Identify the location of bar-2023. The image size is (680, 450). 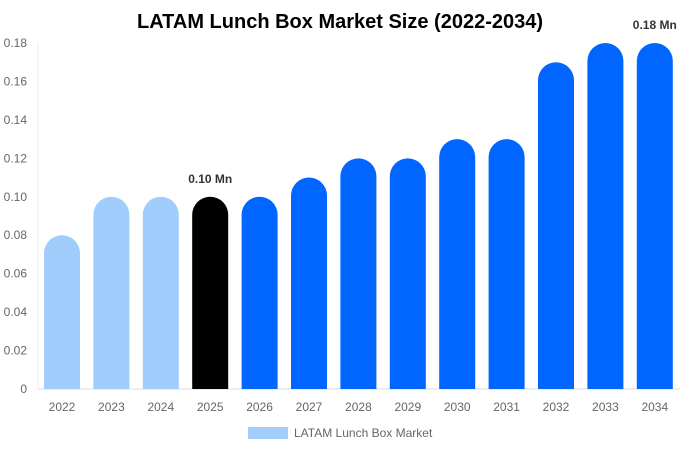
(111, 292).